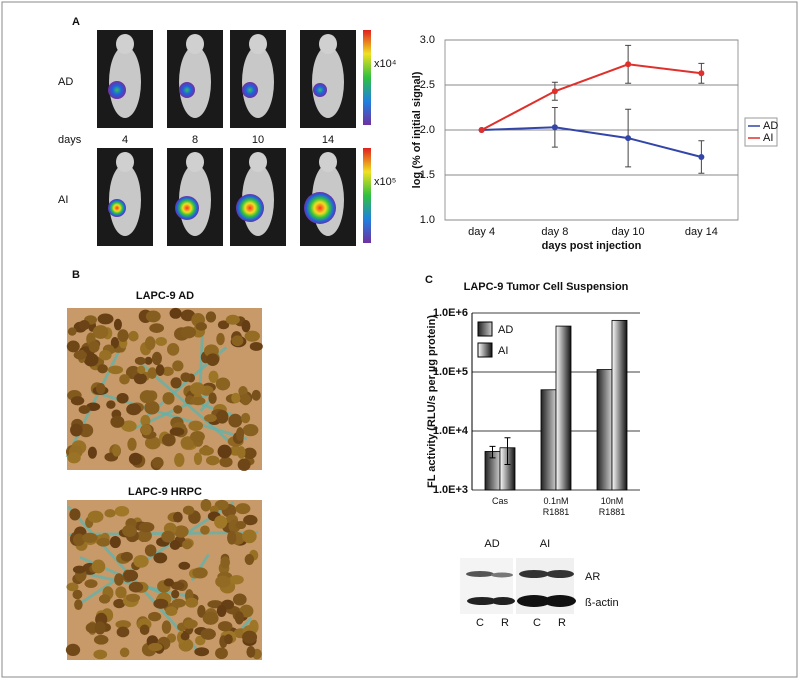  Describe the element at coordinates (701, 232) in the screenshot. I see `x-tick-label: day 14` at that location.